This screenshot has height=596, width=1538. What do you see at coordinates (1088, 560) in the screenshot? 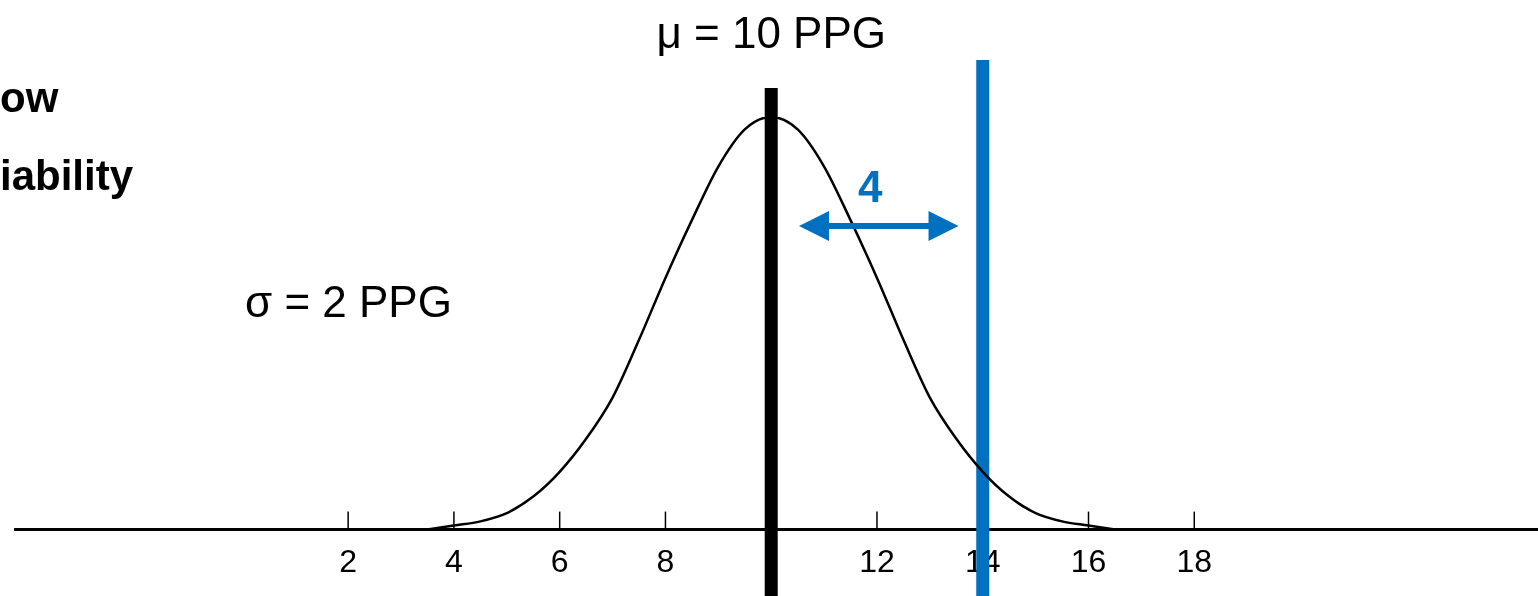
I see `x-tick-label: 16` at bounding box center [1088, 560].